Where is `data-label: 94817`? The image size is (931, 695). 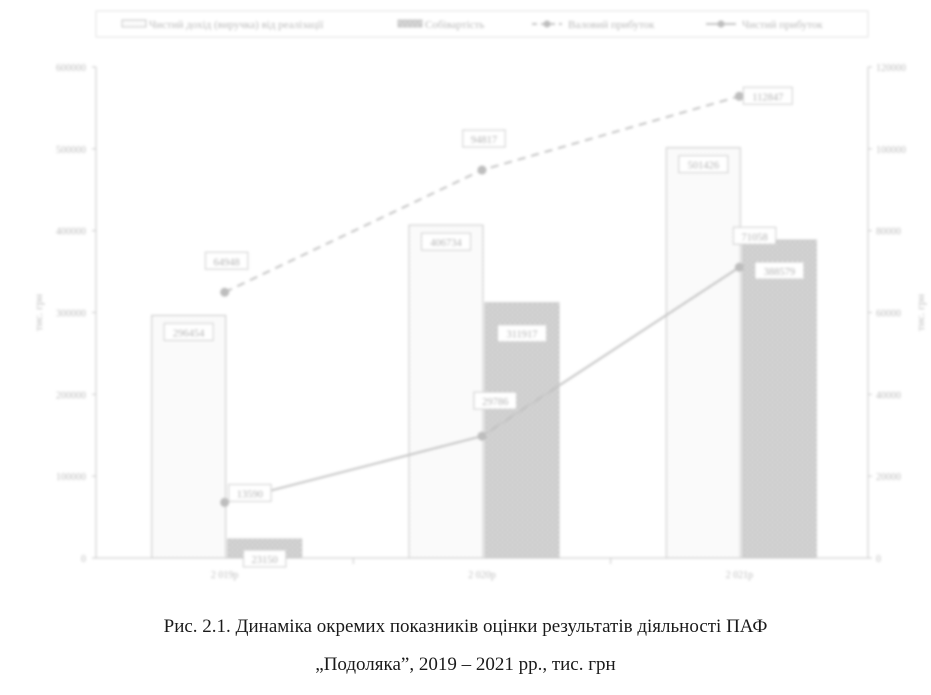
data-label: 94817 is located at coordinates (484, 140).